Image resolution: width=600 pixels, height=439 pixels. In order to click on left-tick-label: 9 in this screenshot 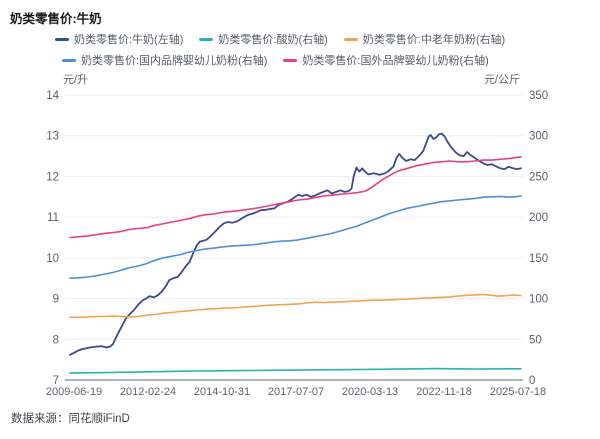, I will do `click(56, 300)`.